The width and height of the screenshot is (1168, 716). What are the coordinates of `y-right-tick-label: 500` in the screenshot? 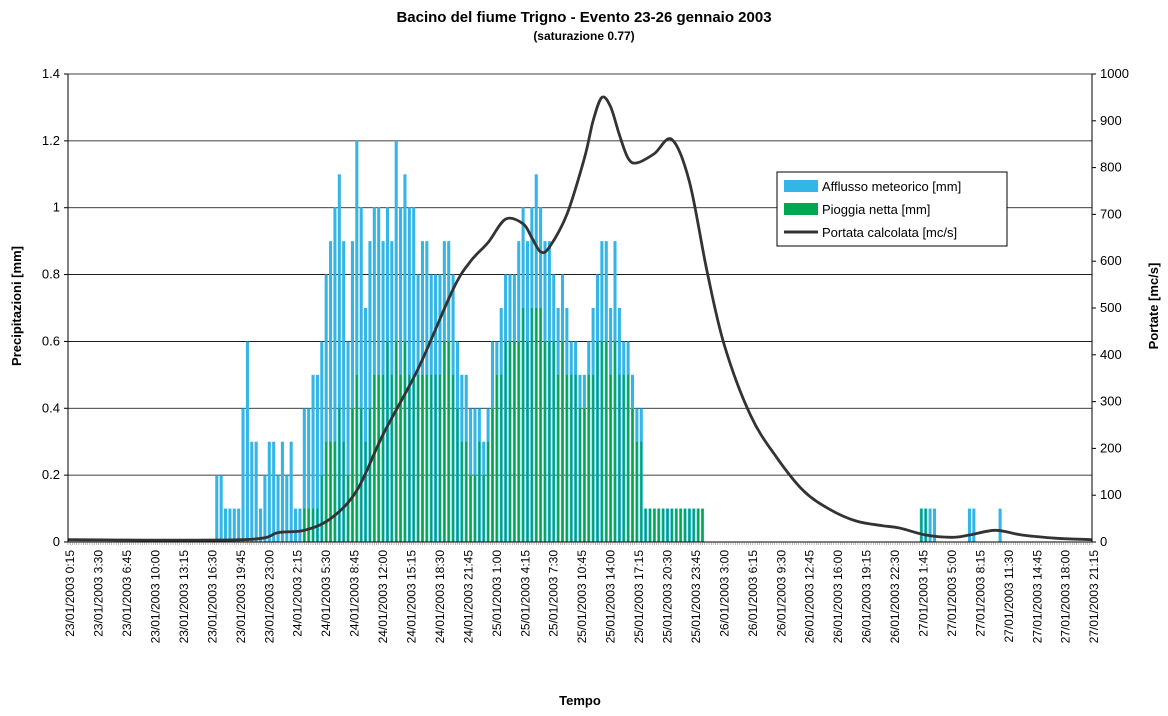 It's located at (1111, 307).